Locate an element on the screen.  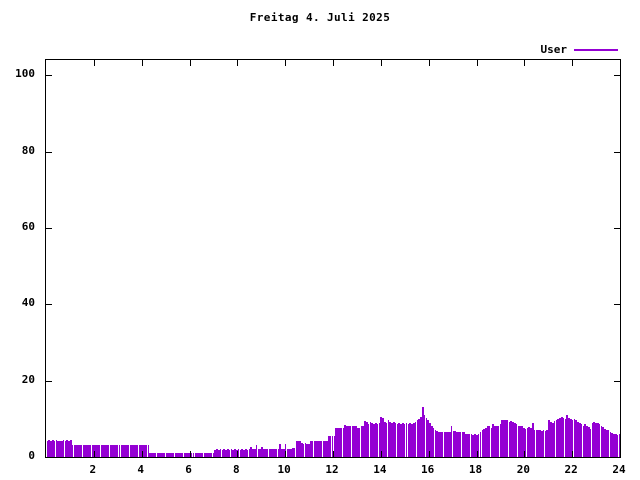
y-axis-label: 80 is located at coordinates (28, 150).